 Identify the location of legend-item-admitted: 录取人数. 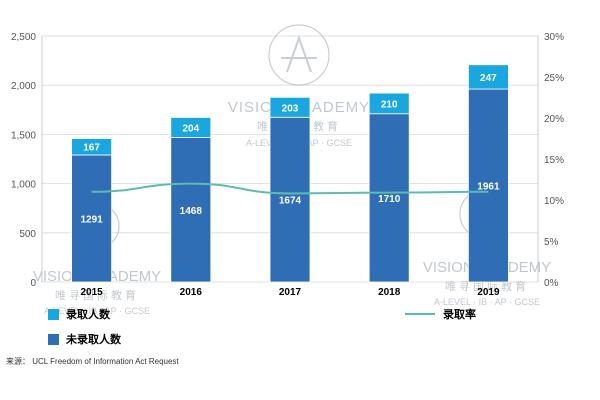
(84, 314).